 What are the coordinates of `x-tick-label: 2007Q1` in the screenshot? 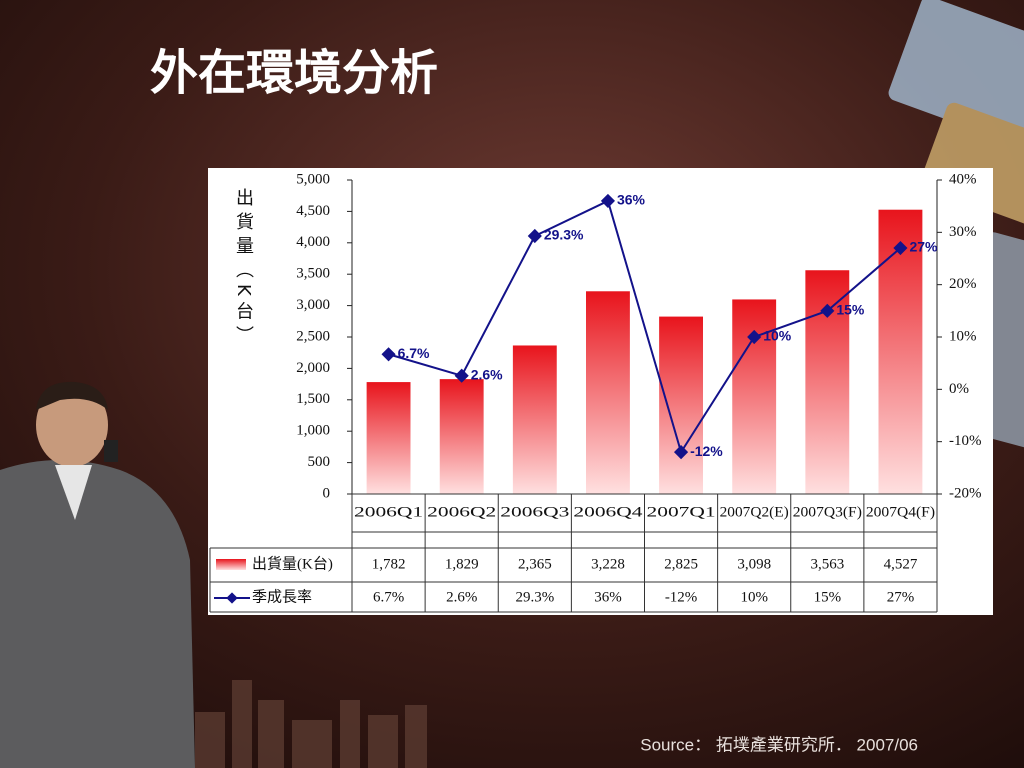 It's located at (681, 512).